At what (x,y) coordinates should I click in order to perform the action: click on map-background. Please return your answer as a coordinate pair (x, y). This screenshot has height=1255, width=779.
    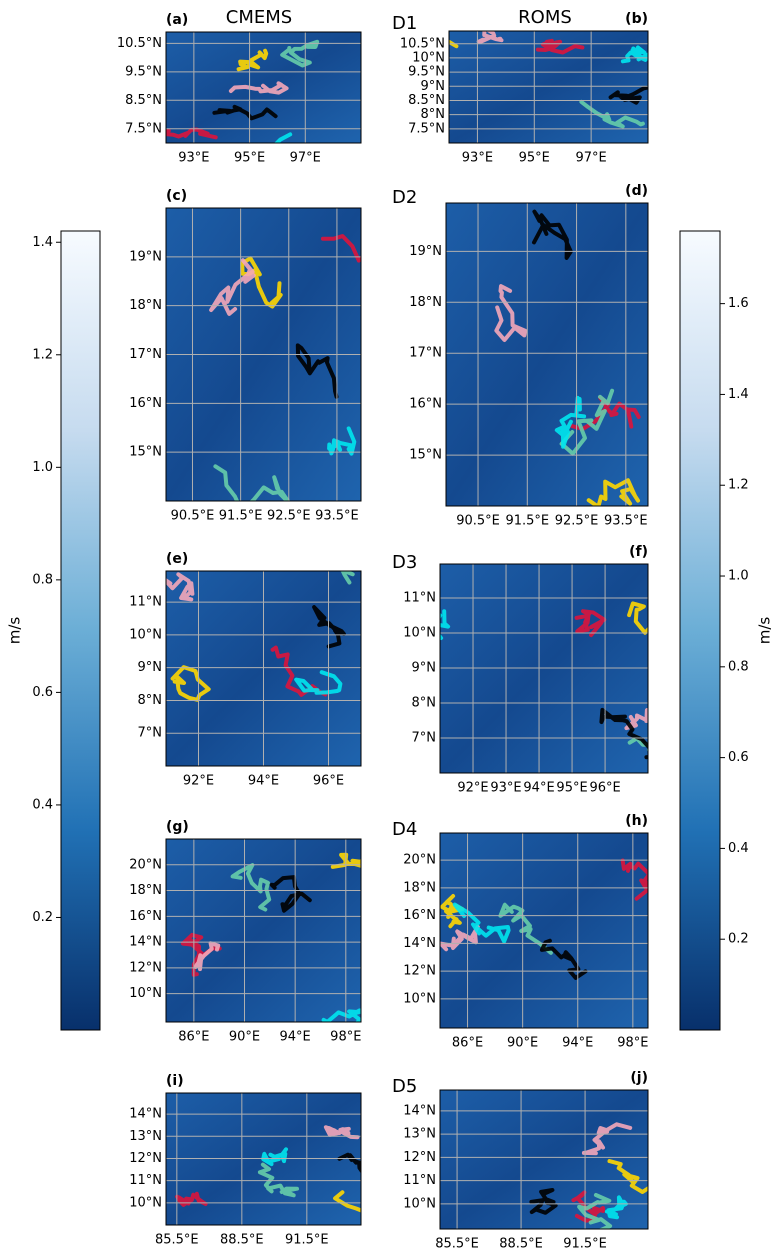
    Looking at the image, I should click on (544, 668).